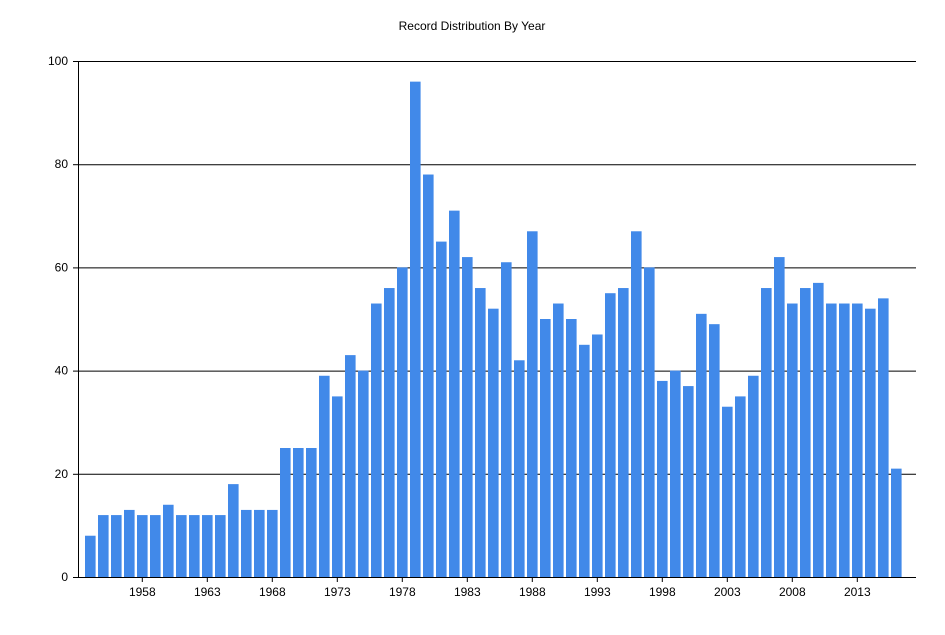  I want to click on bar-1983, so click(467, 417).